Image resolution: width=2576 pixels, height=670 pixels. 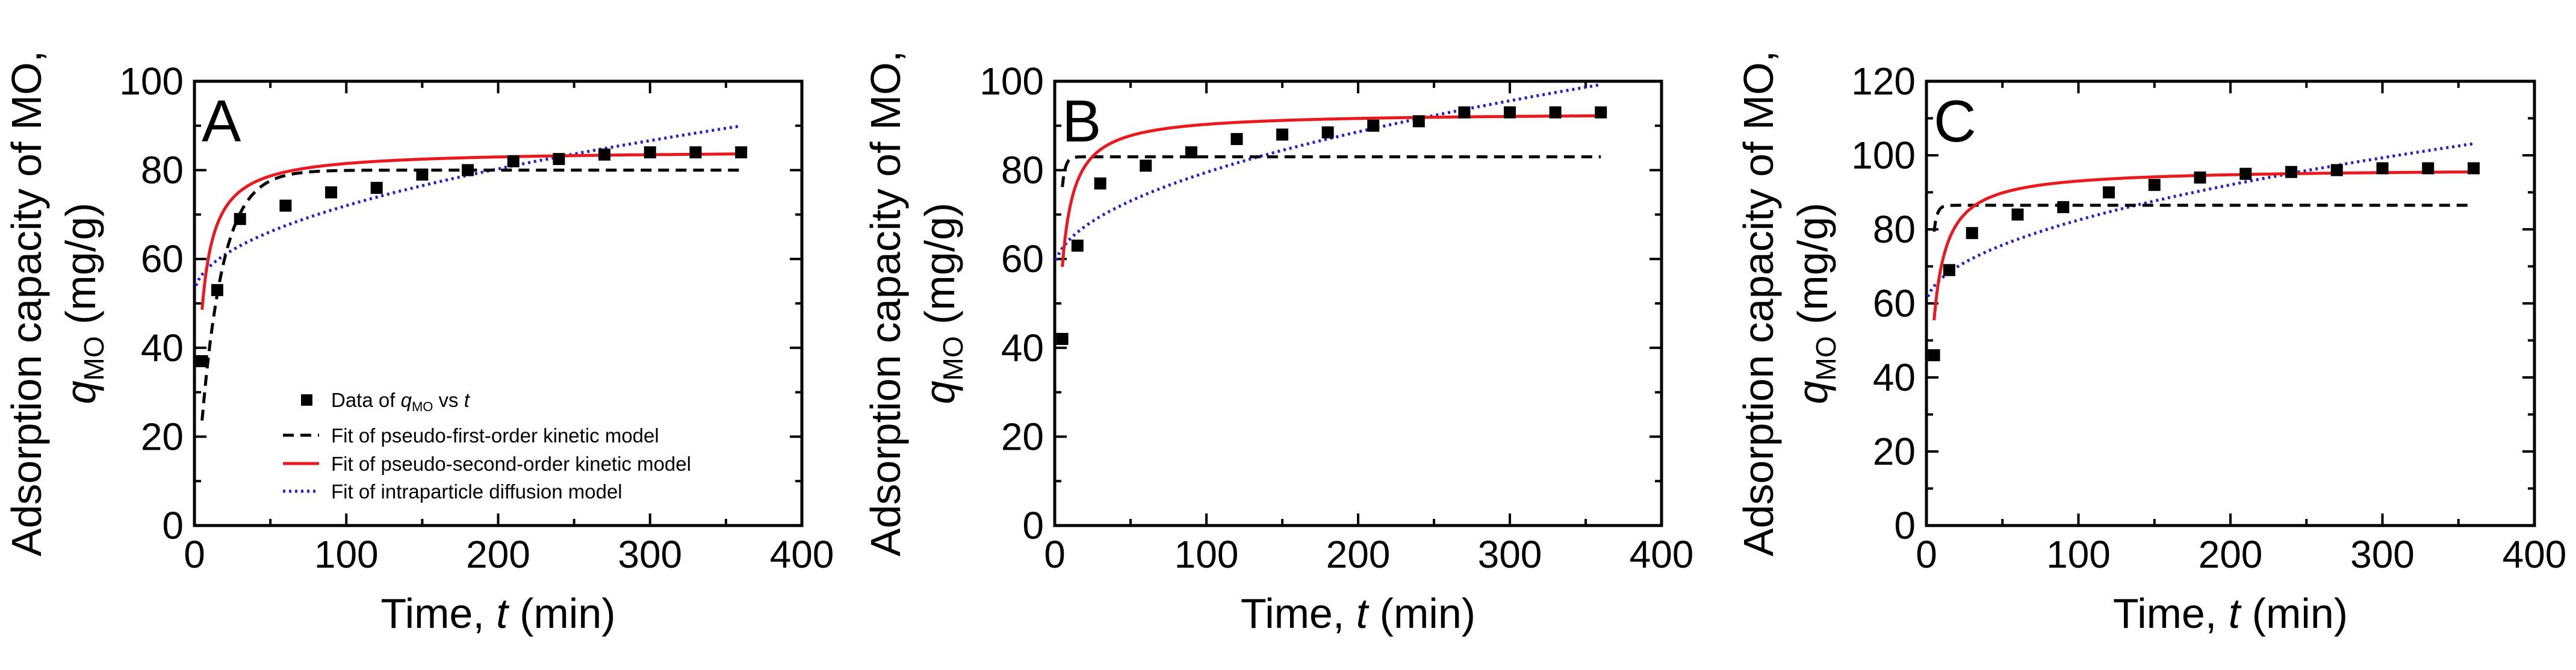 I want to click on y-tick-label: 80, so click(x=1022, y=170).